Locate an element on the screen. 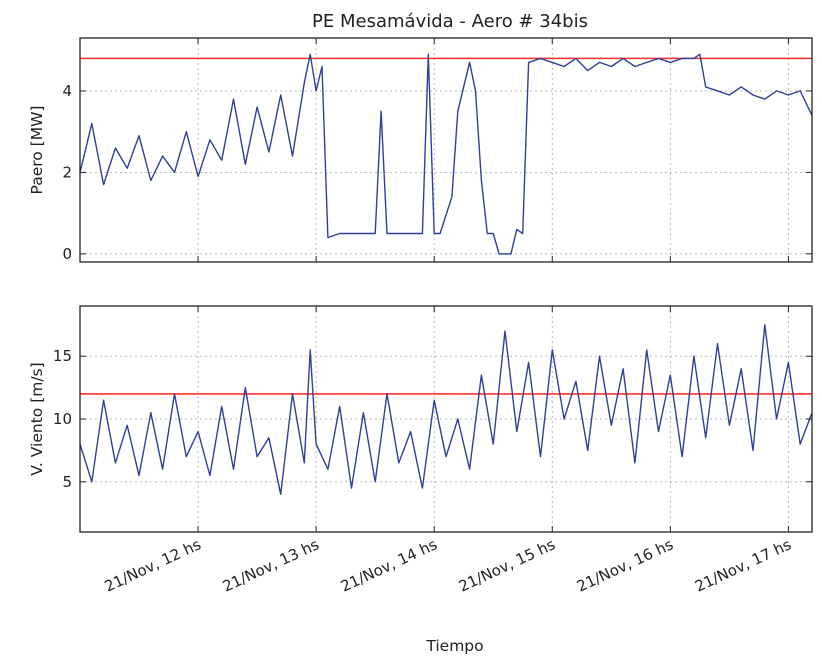  power-ytick-label-0: 0 is located at coordinates (67, 254).